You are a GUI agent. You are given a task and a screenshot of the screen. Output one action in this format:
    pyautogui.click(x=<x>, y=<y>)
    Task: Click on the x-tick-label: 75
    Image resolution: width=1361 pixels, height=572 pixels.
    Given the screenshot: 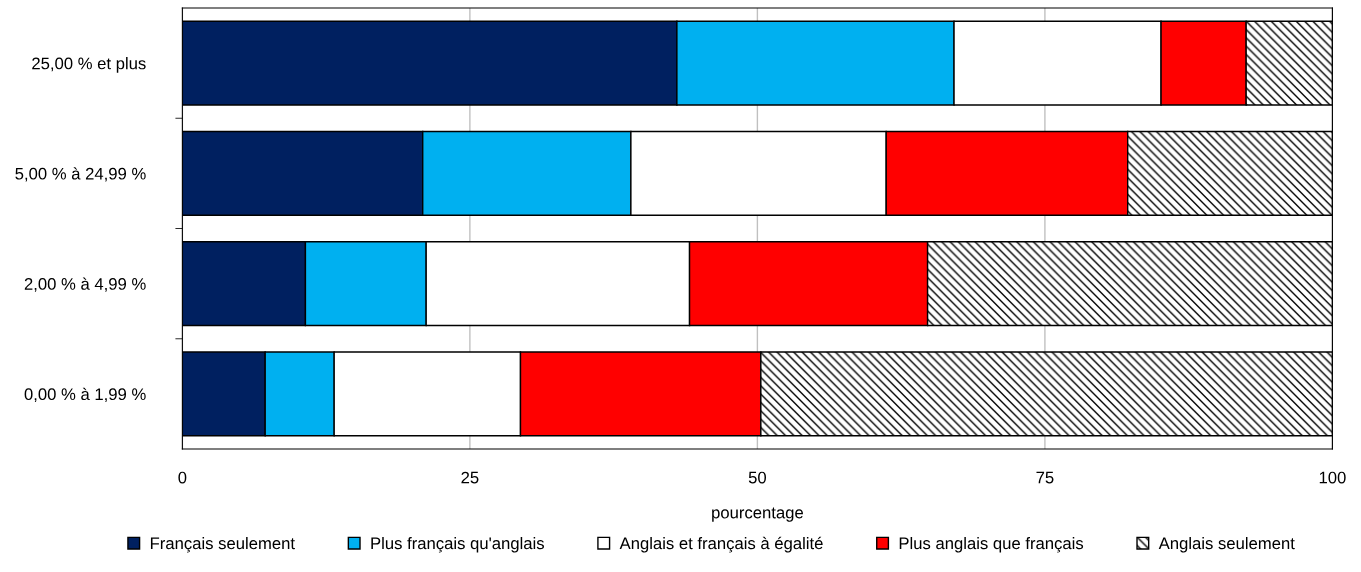 What is the action you would take?
    pyautogui.click(x=1045, y=477)
    